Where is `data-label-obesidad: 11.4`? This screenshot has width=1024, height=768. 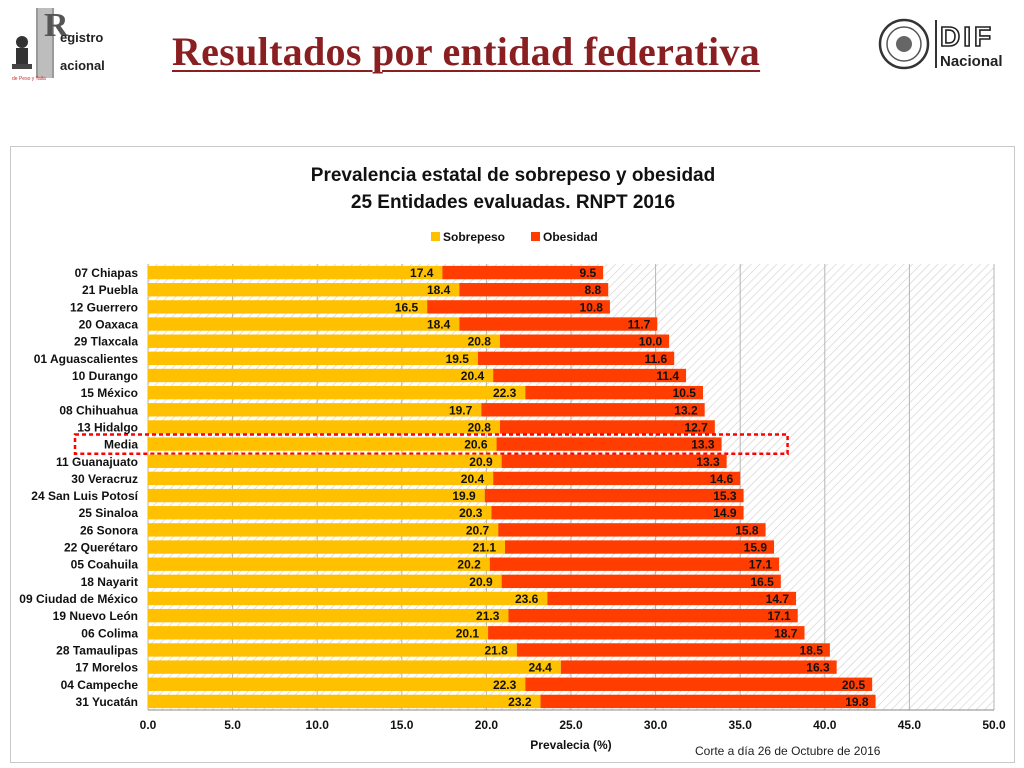
data-label-obesidad: 11.4 is located at coordinates (667, 376).